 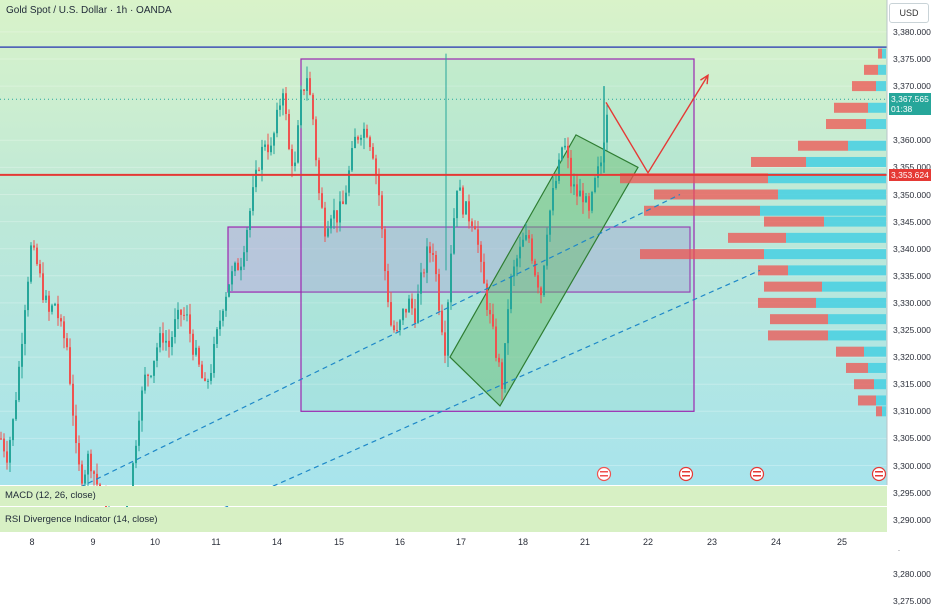 I want to click on rsi-panel, so click(x=443, y=519).